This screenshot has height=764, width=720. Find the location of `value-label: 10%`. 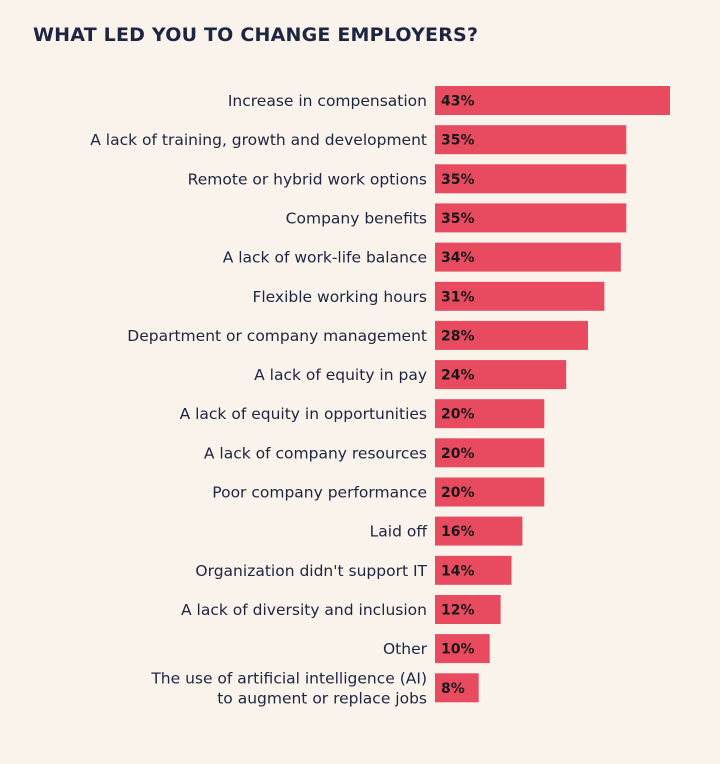

value-label: 10% is located at coordinates (458, 650).